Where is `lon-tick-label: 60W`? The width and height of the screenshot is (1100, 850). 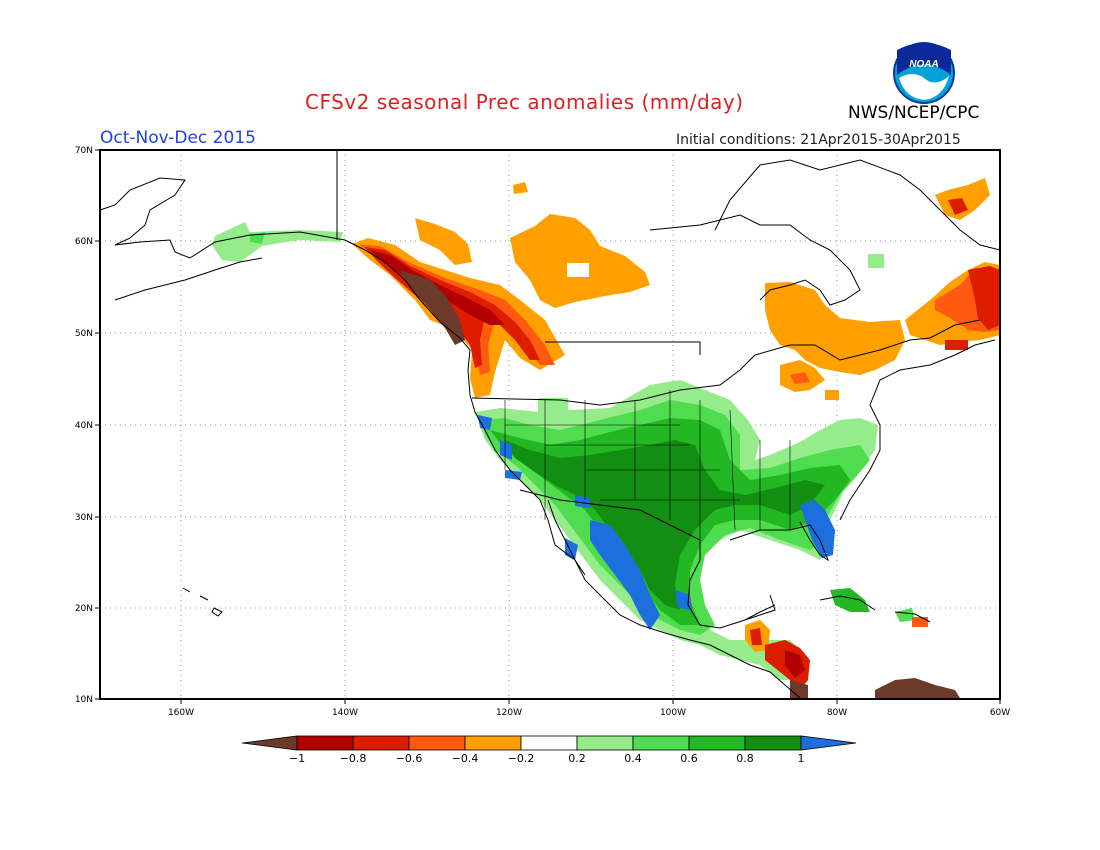 lon-tick-label: 60W is located at coordinates (1000, 713).